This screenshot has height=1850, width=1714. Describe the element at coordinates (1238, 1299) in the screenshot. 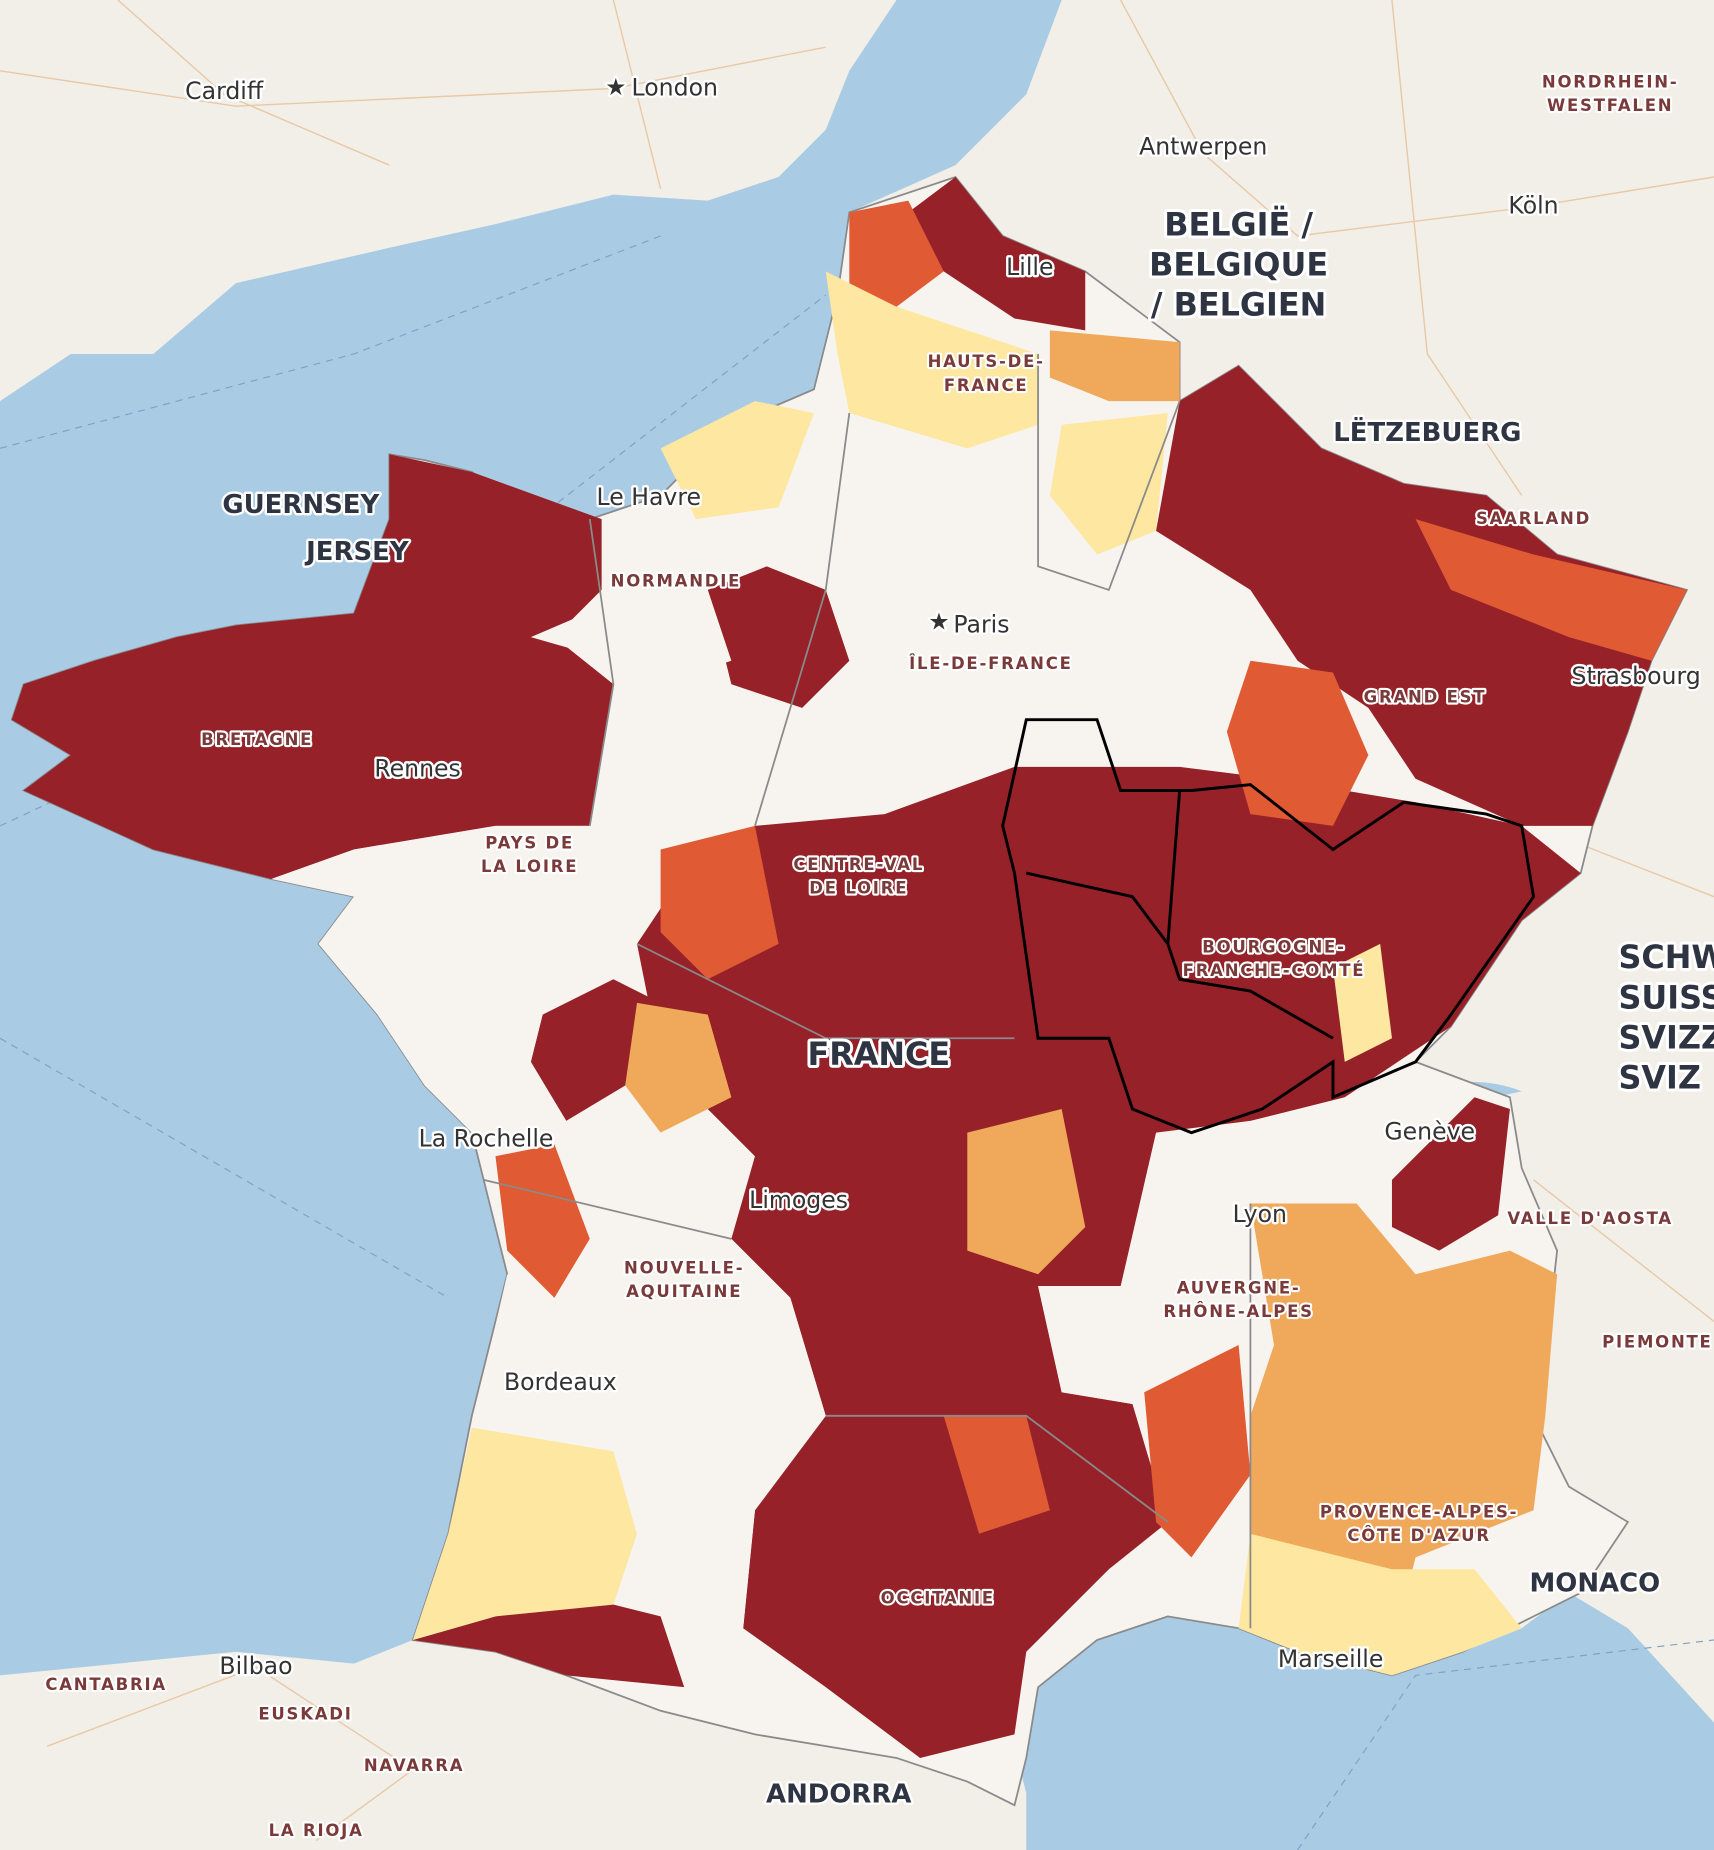

I see `place-label: AUVERGNE- RHÔNE-ALPES` at that location.